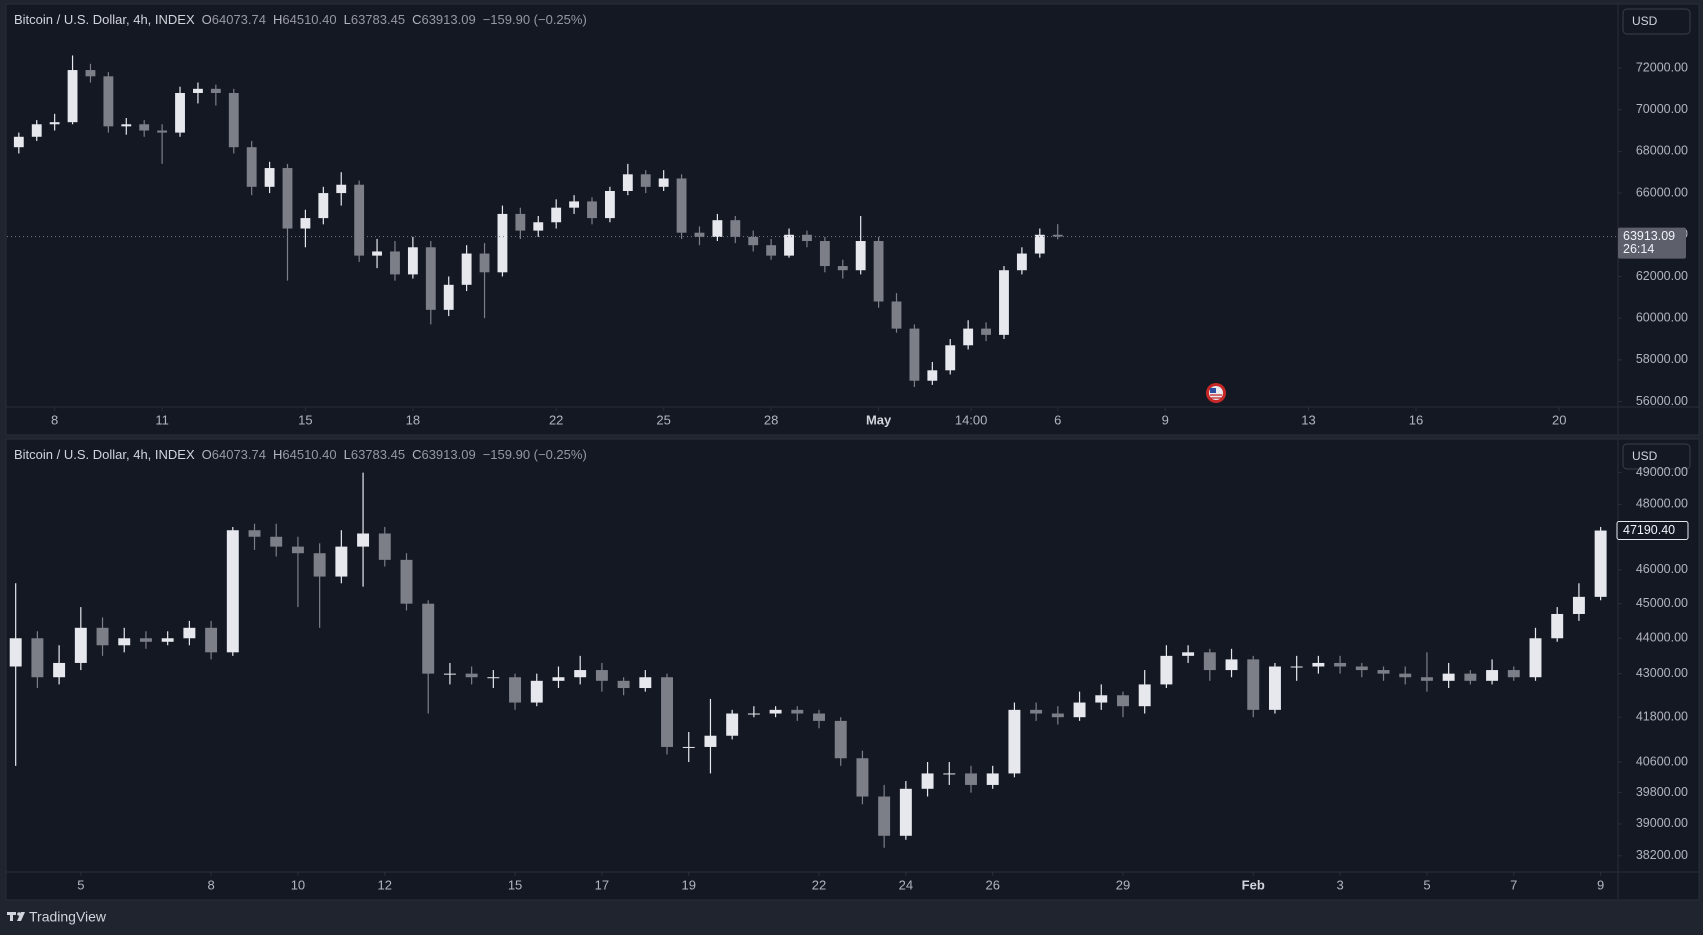  I want to click on x-tick-label: 26, so click(992, 884).